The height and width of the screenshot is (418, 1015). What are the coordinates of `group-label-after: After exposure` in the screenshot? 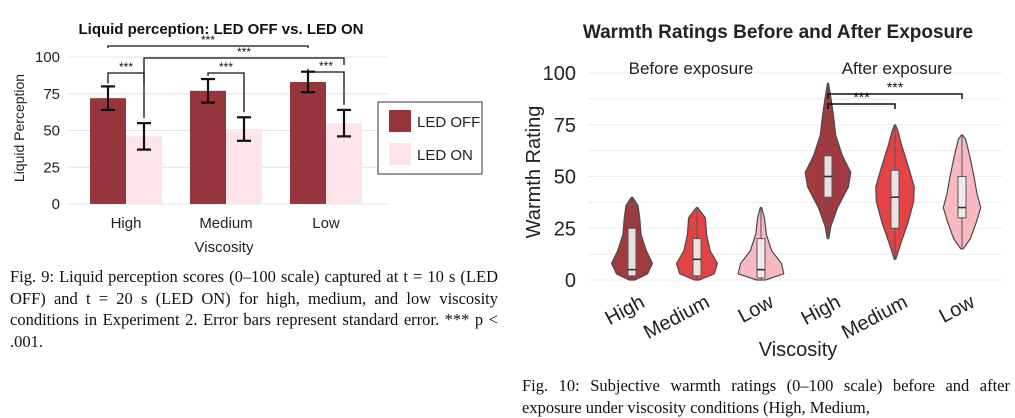 It's located at (897, 68).